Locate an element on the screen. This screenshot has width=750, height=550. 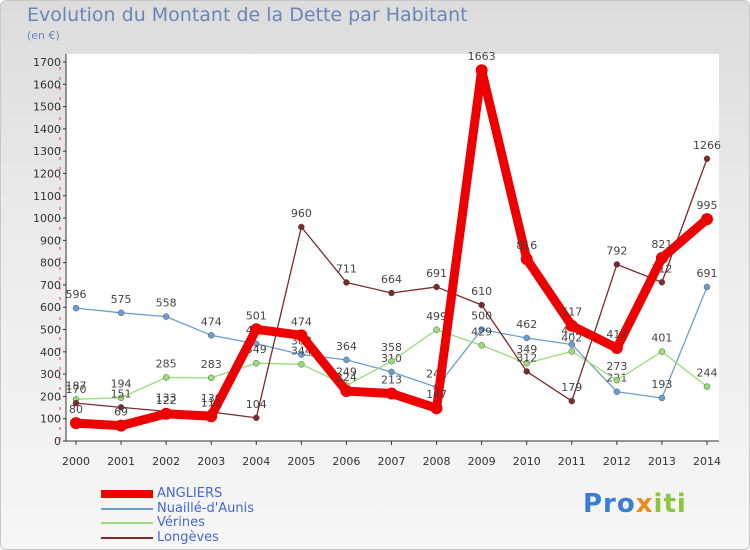
data-label: 69 is located at coordinates (121, 412).